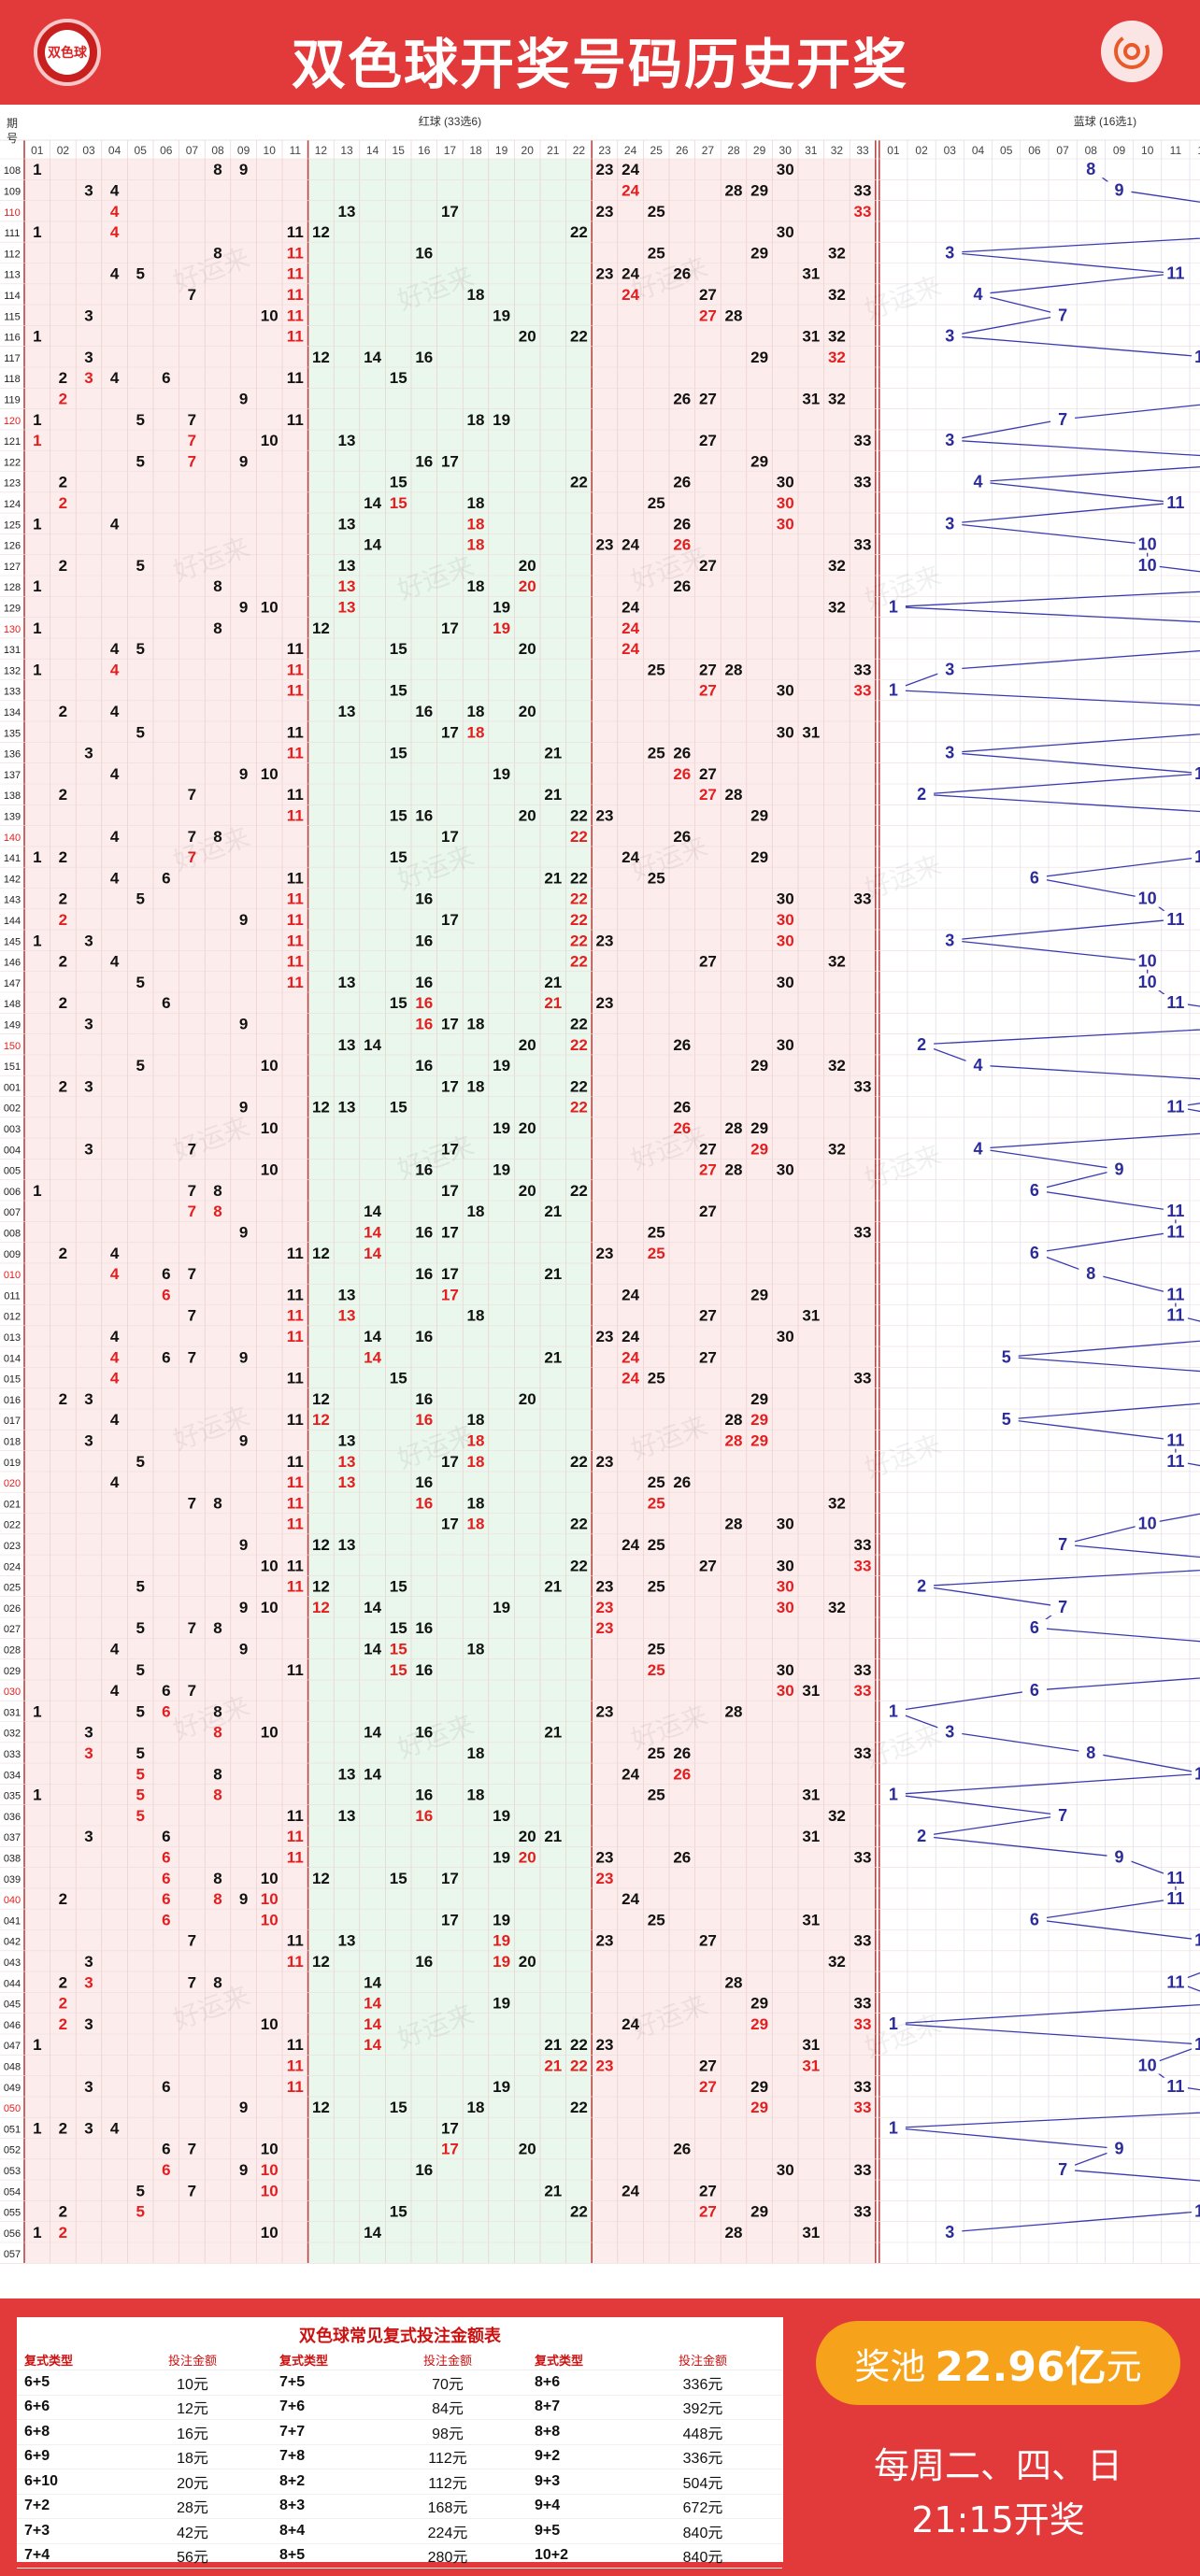 The width and height of the screenshot is (1200, 2576). Describe the element at coordinates (140, 2190) in the screenshot. I see `red-ball-number: 5` at that location.